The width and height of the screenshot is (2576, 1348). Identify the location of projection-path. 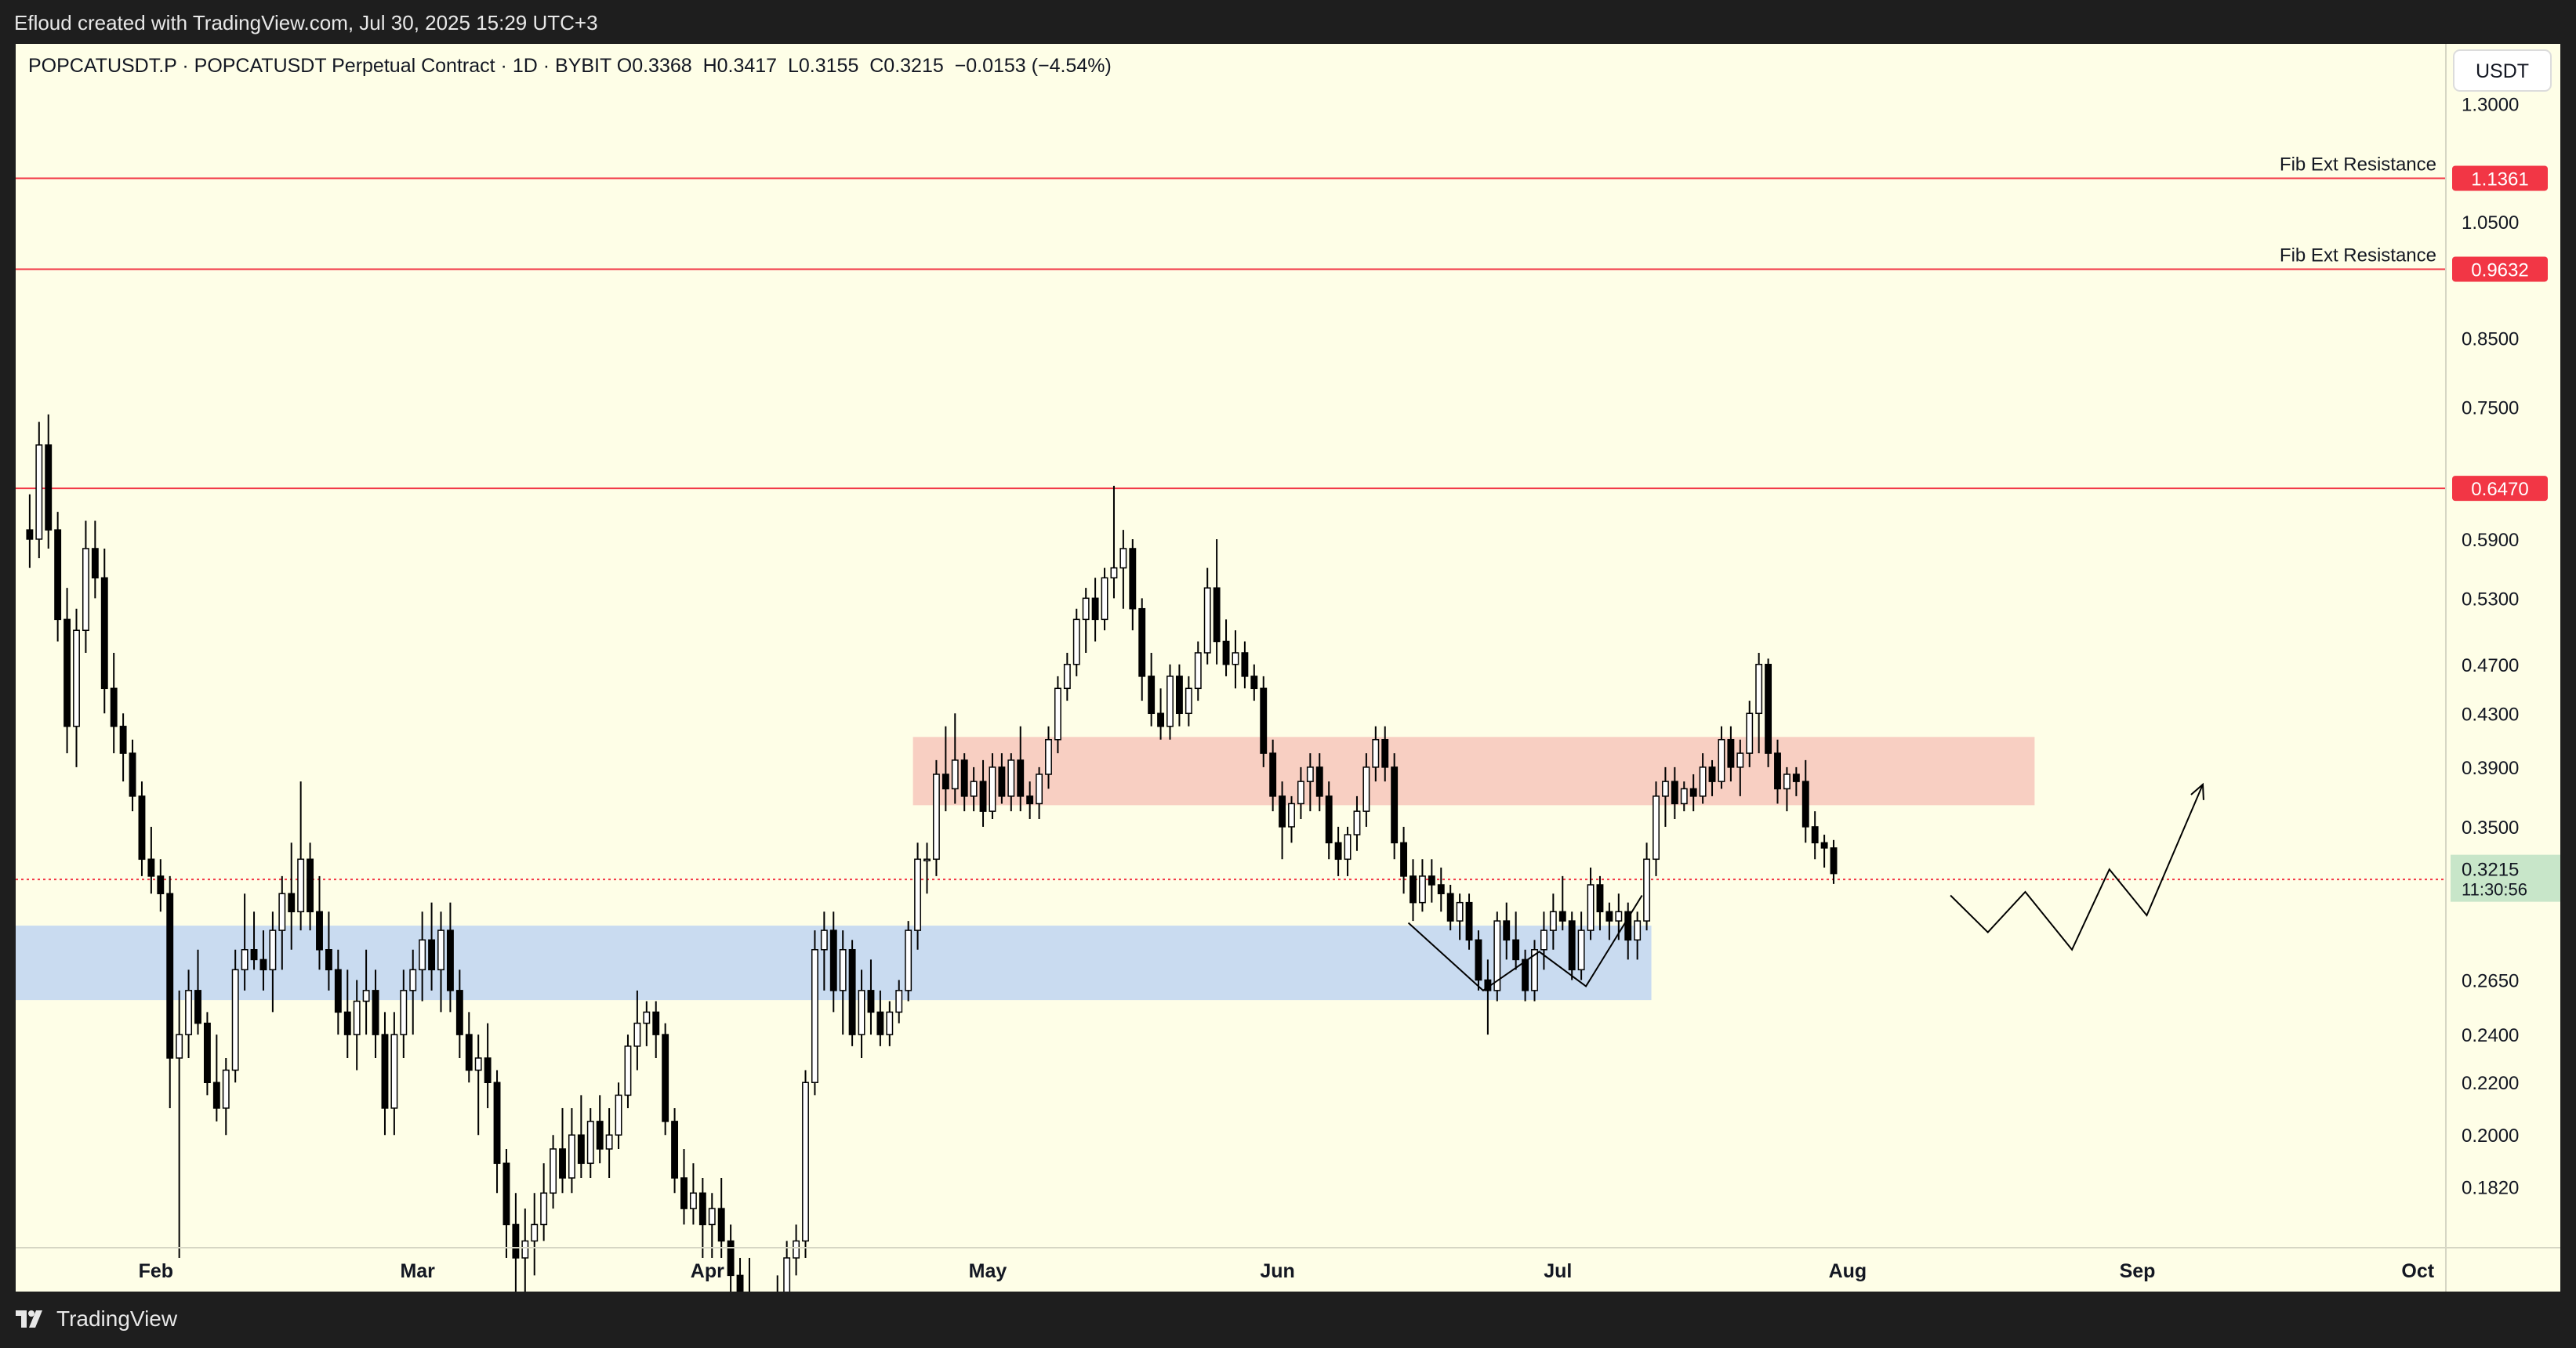
(2077, 868).